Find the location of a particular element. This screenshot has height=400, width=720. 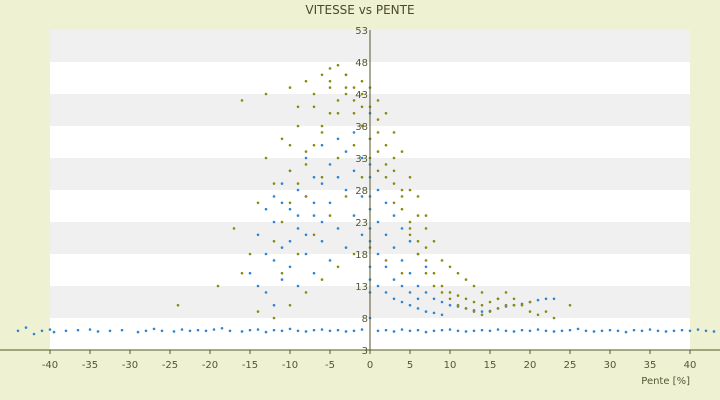

x-tick-label: -10 is located at coordinates (290, 365).